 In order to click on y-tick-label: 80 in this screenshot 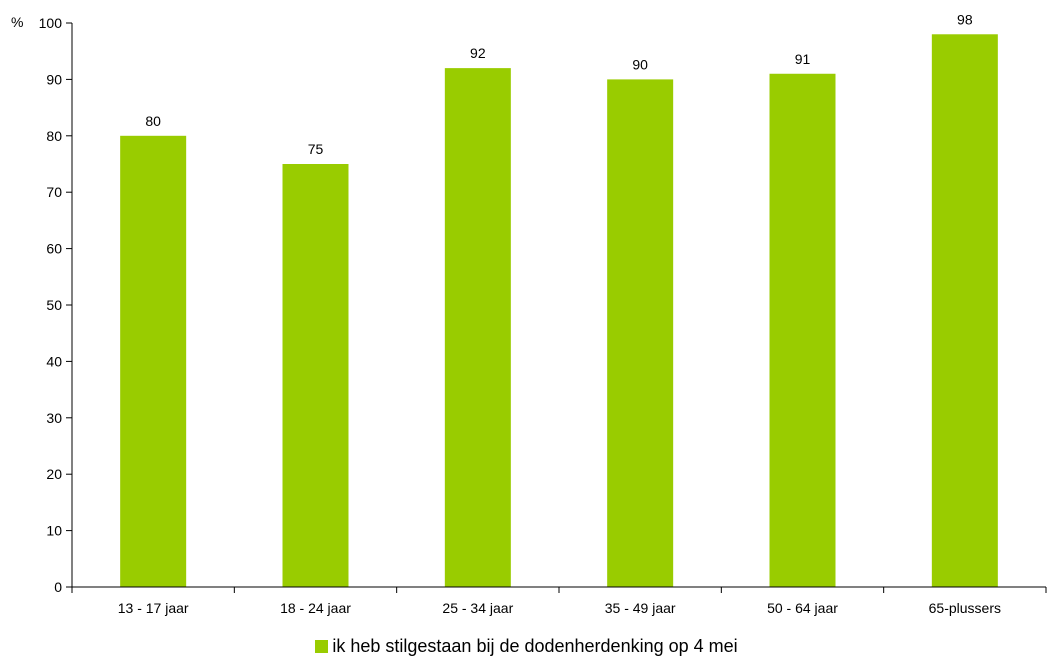, I will do `click(54, 136)`.